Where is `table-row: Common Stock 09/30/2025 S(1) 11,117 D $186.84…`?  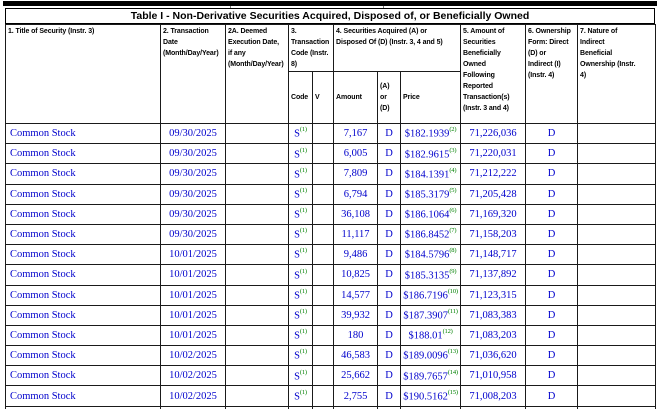 table-row: Common Stock 09/30/2025 S(1) 11,117 D $186.84… is located at coordinates (331, 234).